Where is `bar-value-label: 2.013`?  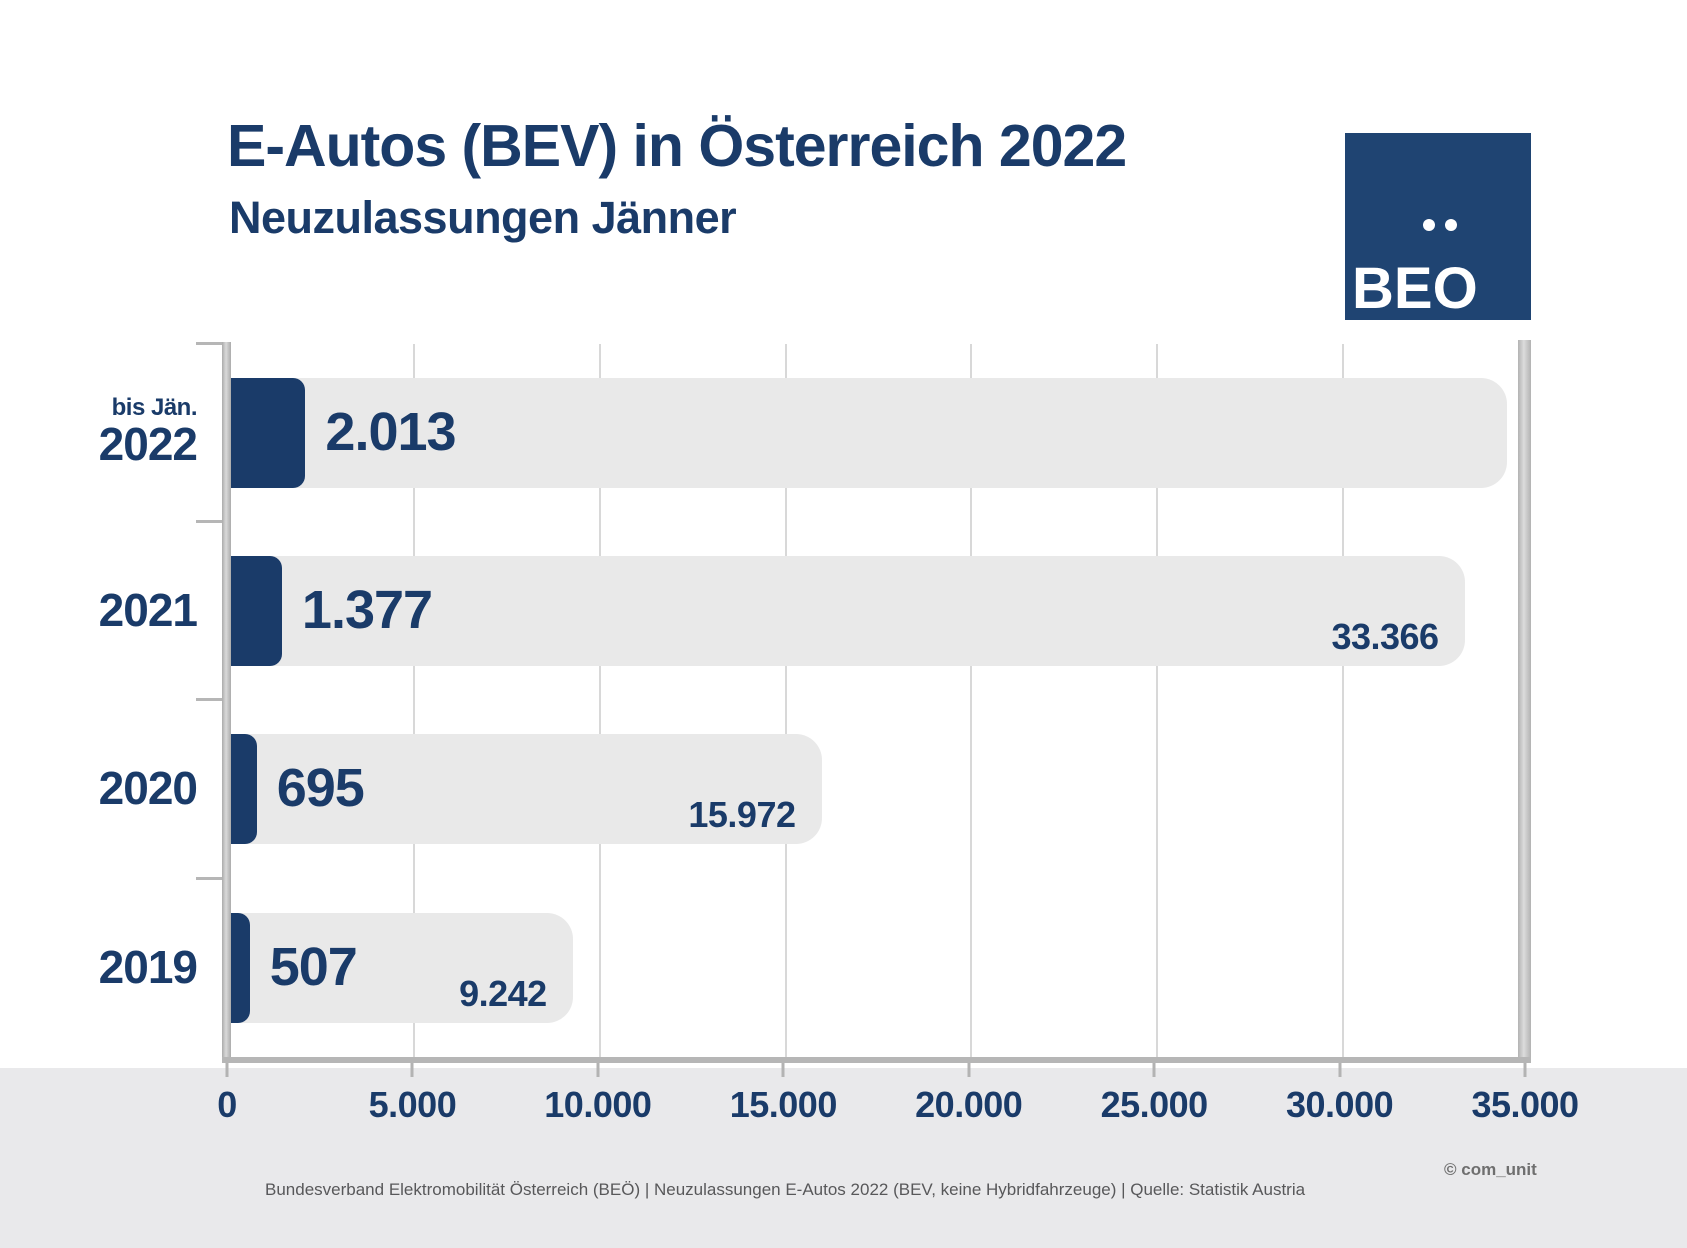 bar-value-label: 2.013 is located at coordinates (390, 431).